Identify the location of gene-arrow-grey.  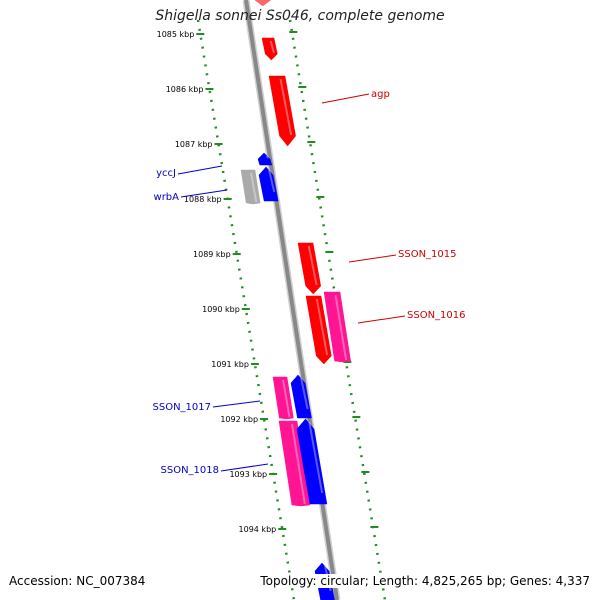
(250, 187).